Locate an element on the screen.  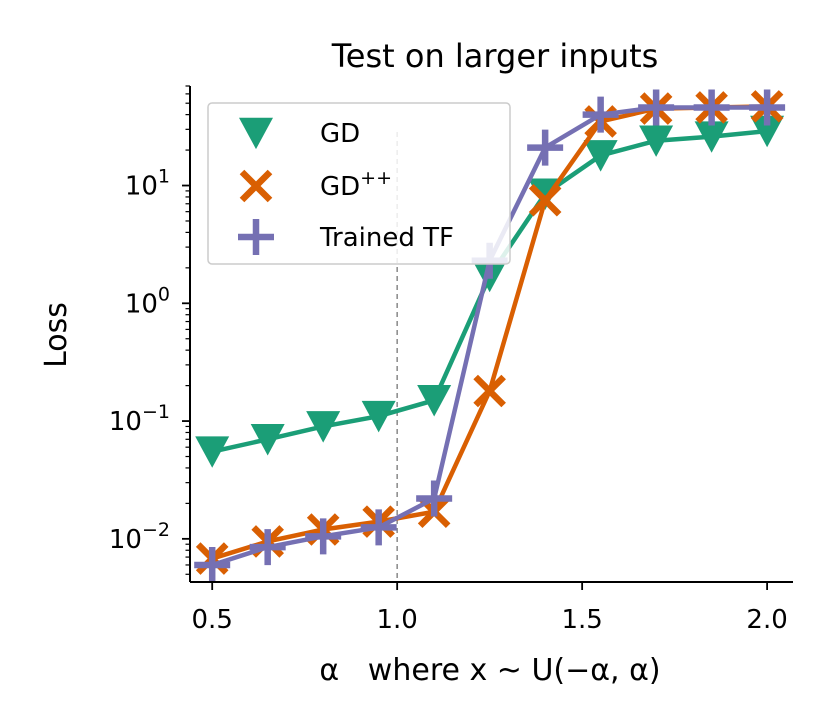
x-tick-label-1: 1.0 is located at coordinates (396, 620).